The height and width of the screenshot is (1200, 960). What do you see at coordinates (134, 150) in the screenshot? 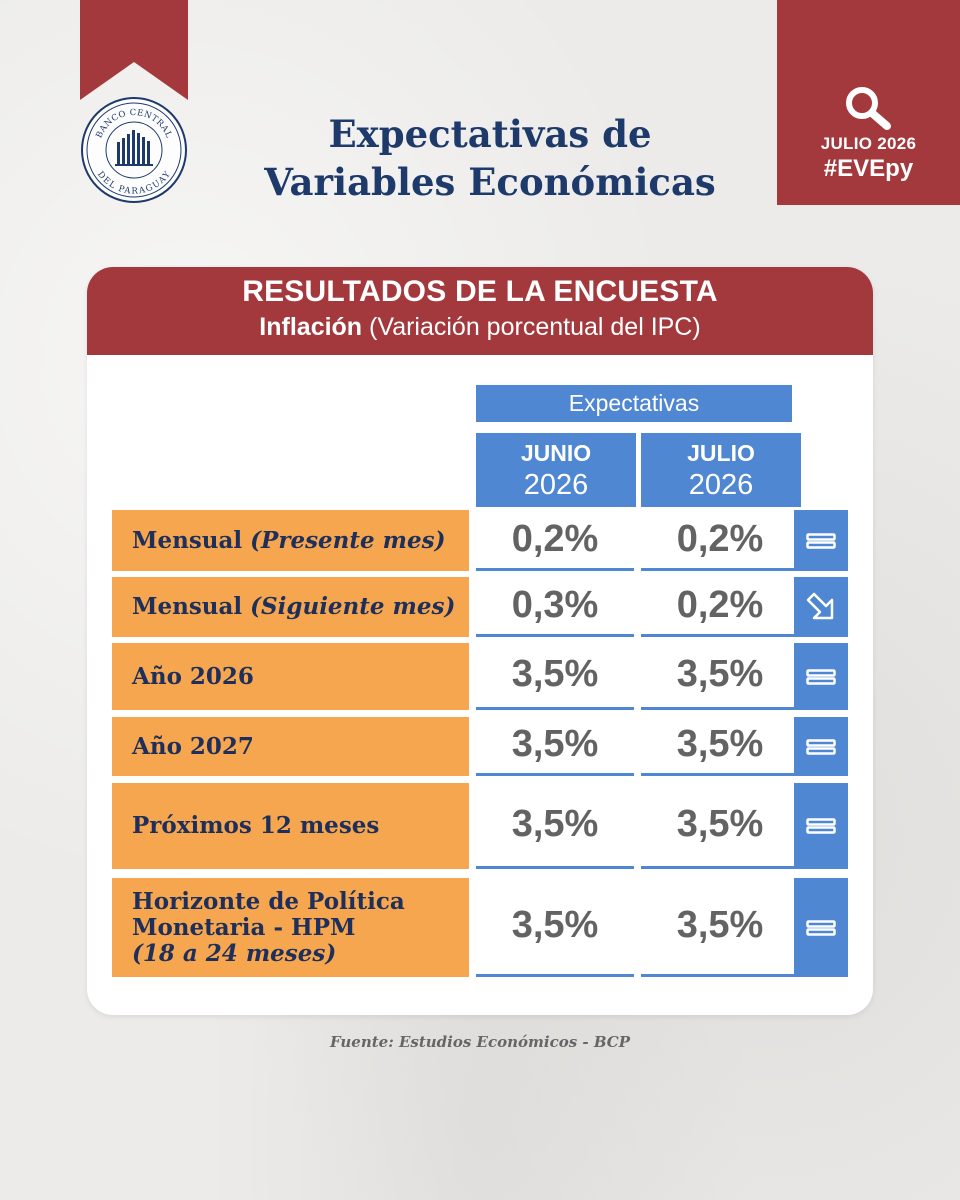
I see `bcp-logo: BANCO CENTRAL DEL PARAGUAY` at bounding box center [134, 150].